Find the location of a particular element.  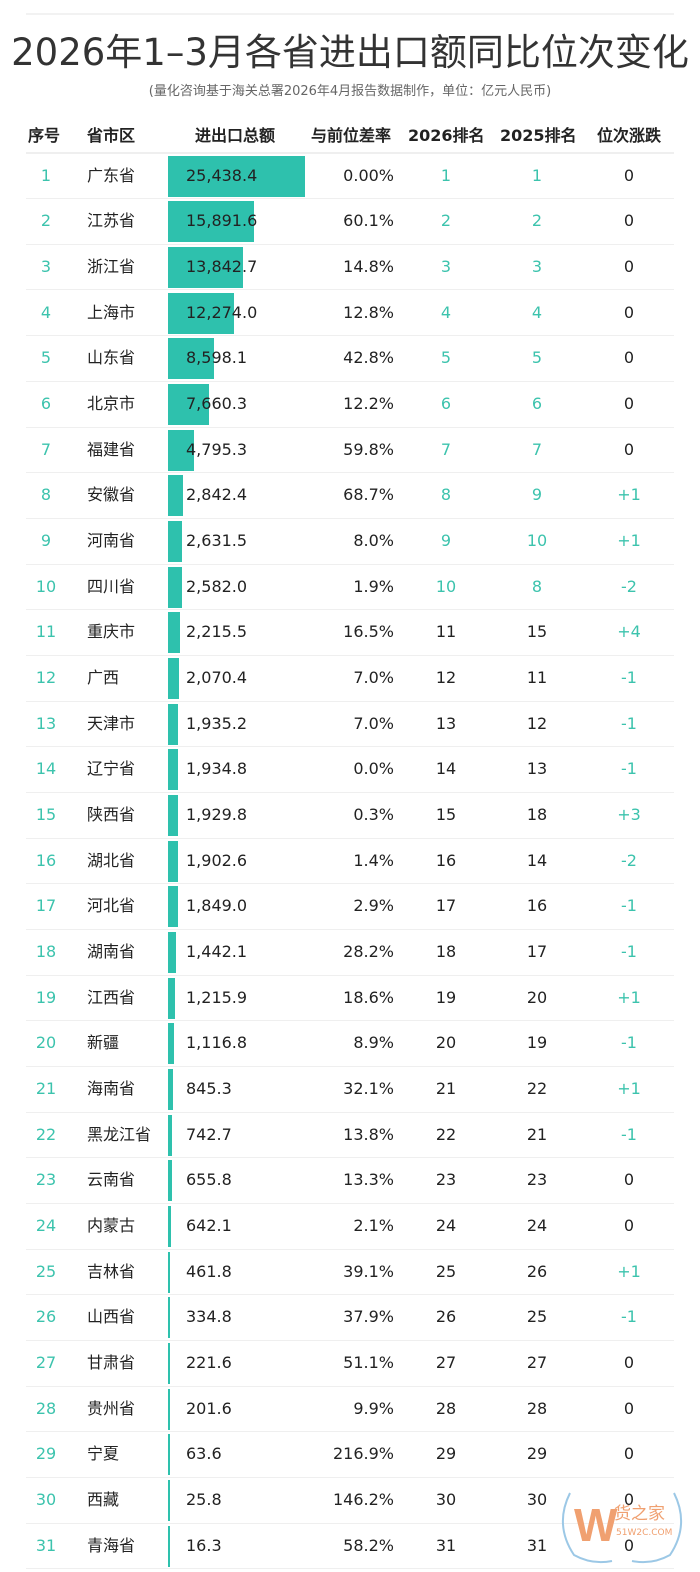

rank-2026-cell: 19 is located at coordinates (446, 997).